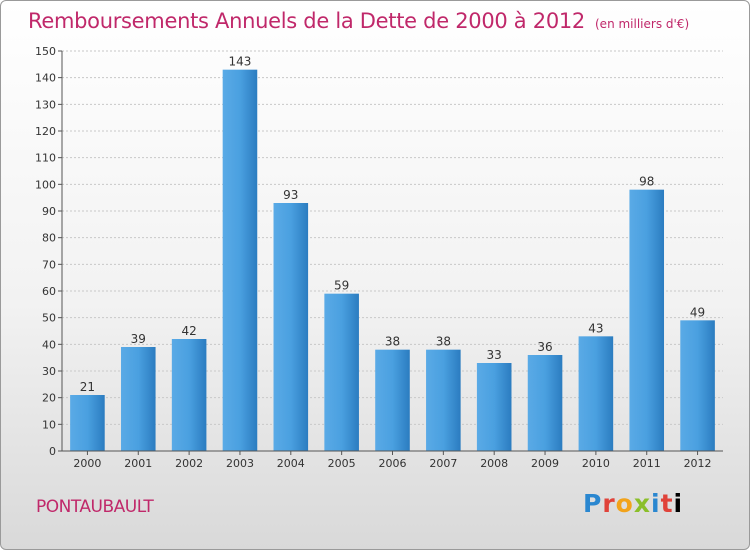 This screenshot has width=750, height=550. What do you see at coordinates (95, 507) in the screenshot?
I see `commune-name: PONTAUBAULT` at bounding box center [95, 507].